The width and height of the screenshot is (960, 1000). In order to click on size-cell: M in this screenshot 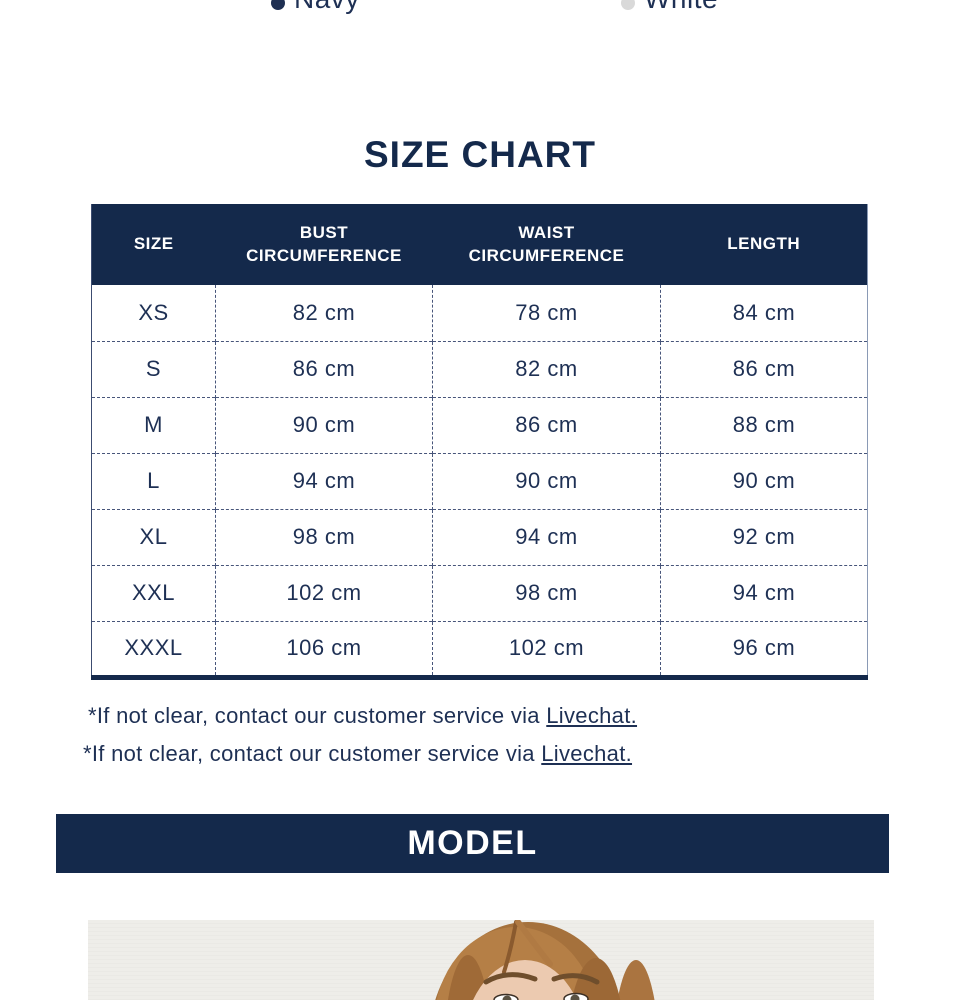, I will do `click(153, 424)`.